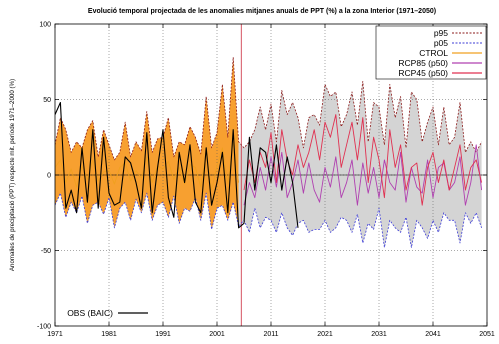  Describe the element at coordinates (217, 334) in the screenshot. I see `x-tick-label: 2001` at that location.